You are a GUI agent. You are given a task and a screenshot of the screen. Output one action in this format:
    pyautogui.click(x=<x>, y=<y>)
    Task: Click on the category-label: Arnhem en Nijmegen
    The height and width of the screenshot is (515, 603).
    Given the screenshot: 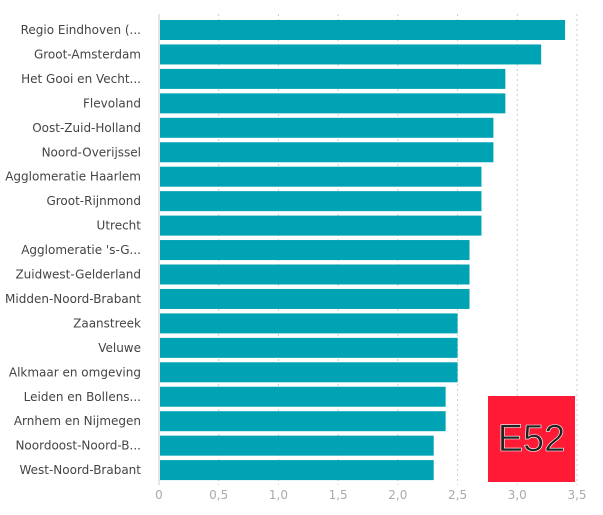 What is the action you would take?
    pyautogui.click(x=77, y=421)
    